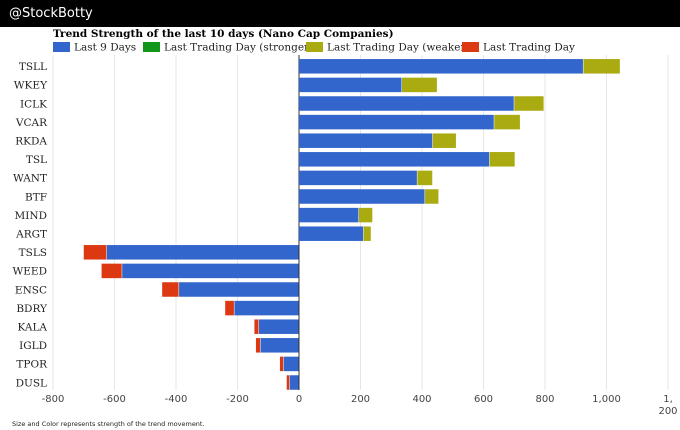  Describe the element at coordinates (33, 67) in the screenshot. I see `category-label-tsll: TSLL` at that location.